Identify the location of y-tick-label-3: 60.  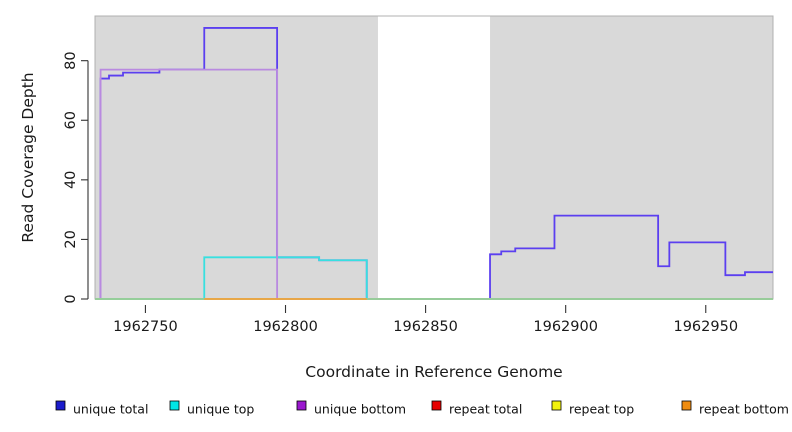
(71, 120).